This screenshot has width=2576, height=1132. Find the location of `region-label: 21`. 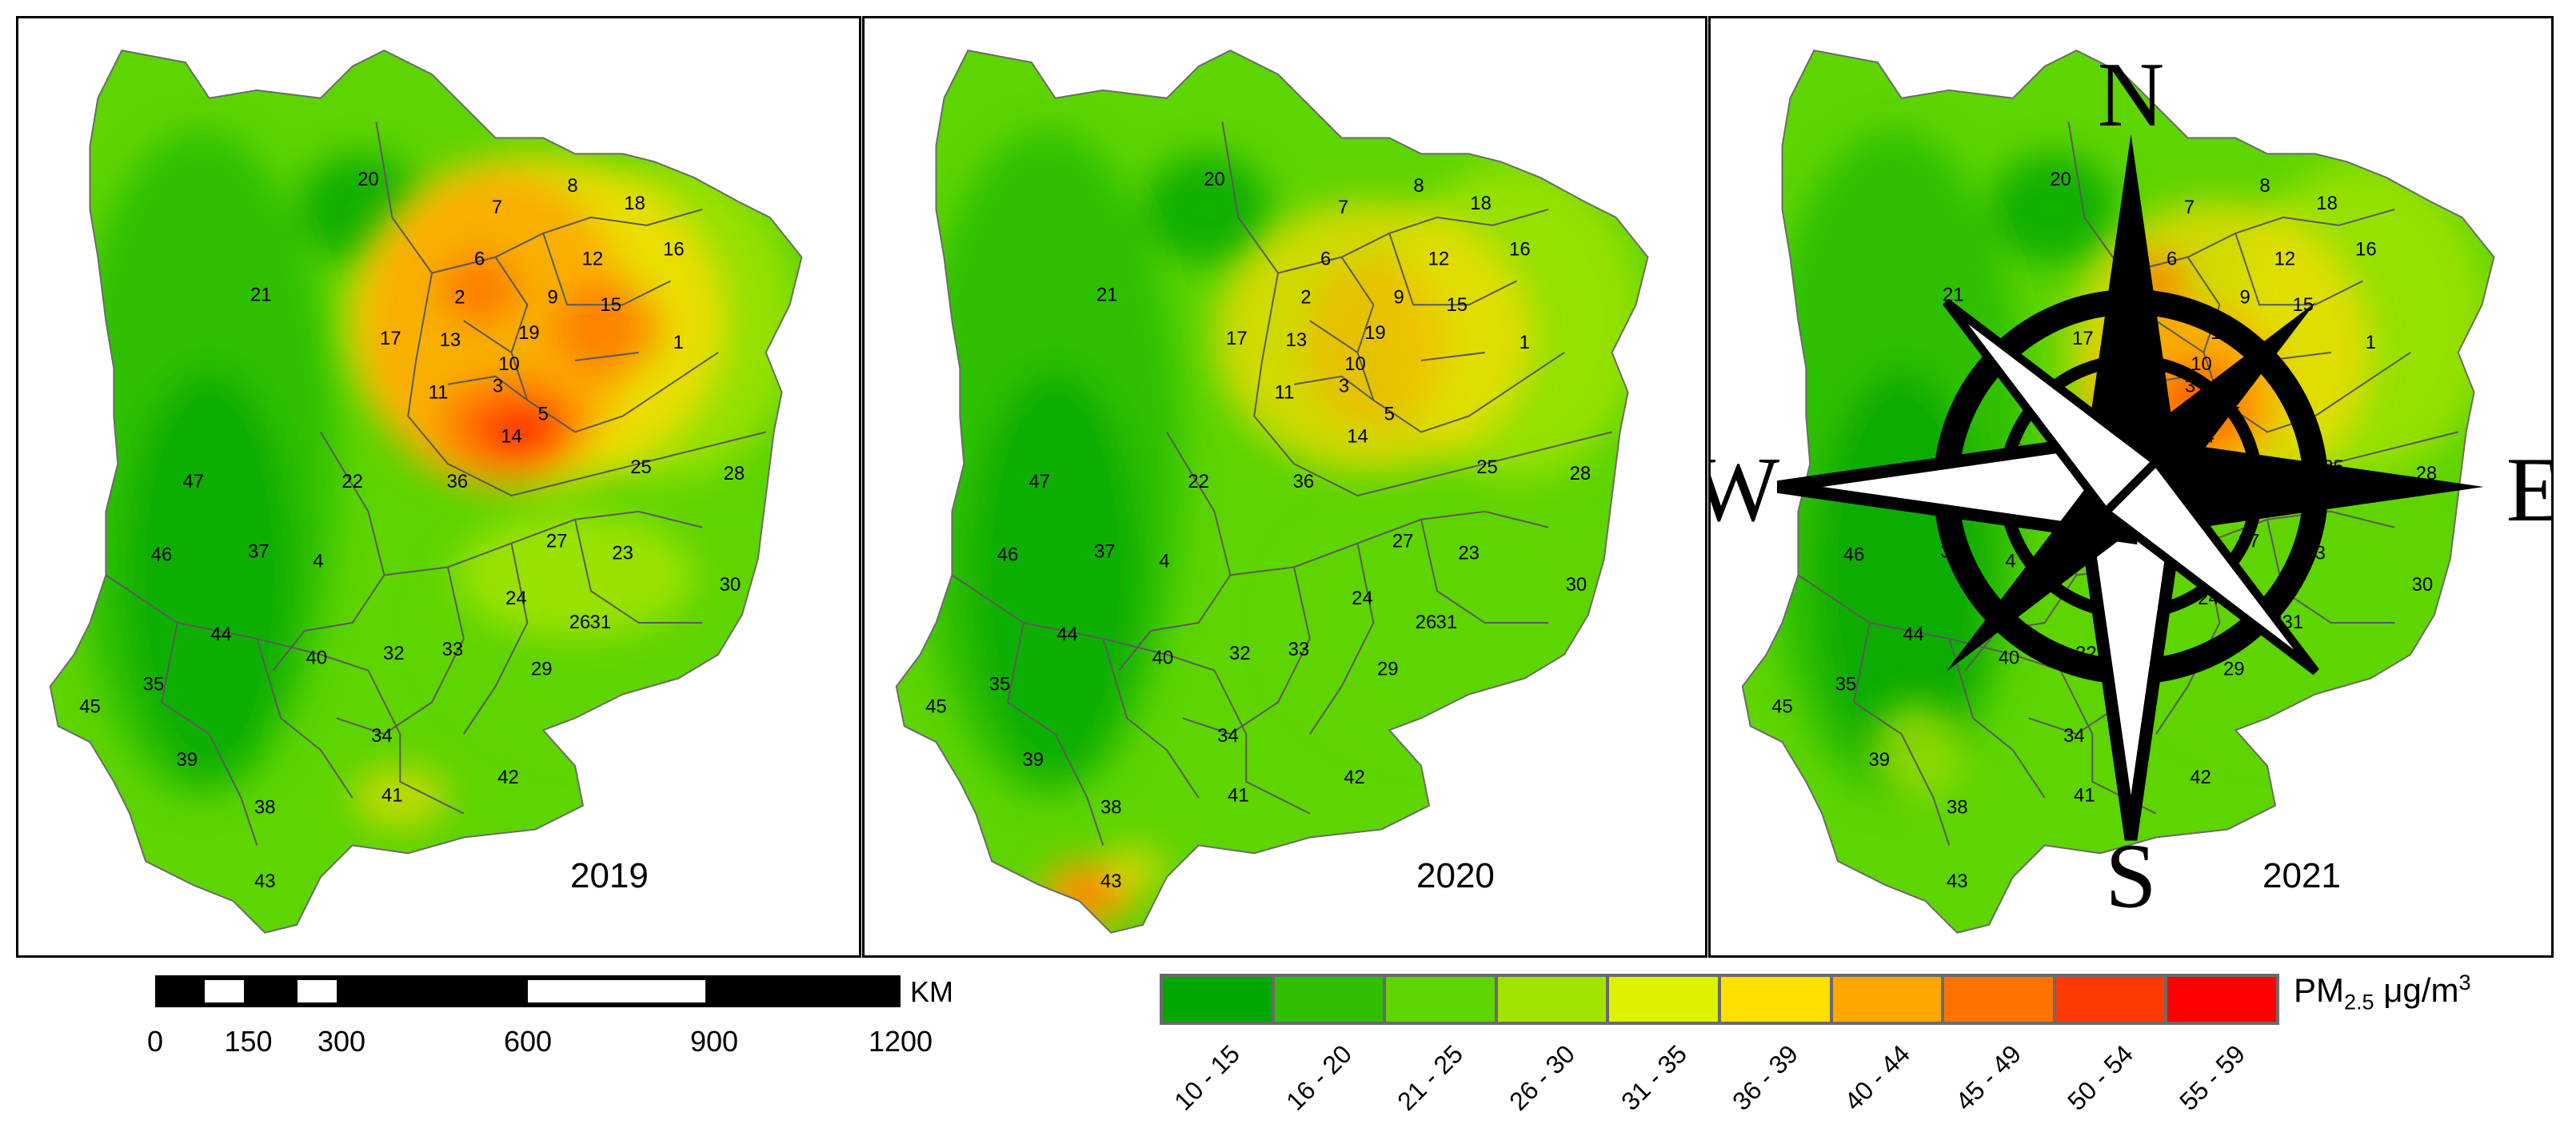

region-label: 21 is located at coordinates (1107, 294).